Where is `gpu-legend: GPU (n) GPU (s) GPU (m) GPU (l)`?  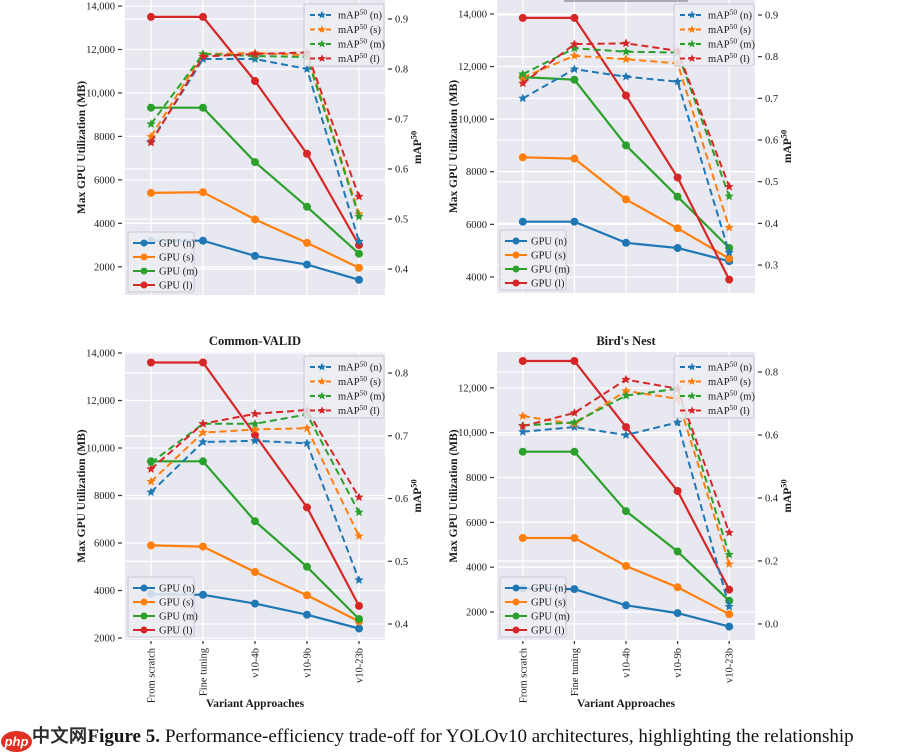
gpu-legend: GPU (n) GPU (s) GPU (m) GPU (l) is located at coordinates (534, 607).